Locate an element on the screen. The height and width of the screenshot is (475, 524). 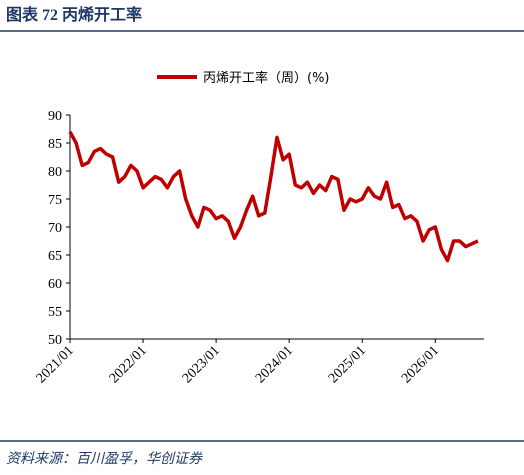
y-tick-label: 50 is located at coordinates (55, 340).